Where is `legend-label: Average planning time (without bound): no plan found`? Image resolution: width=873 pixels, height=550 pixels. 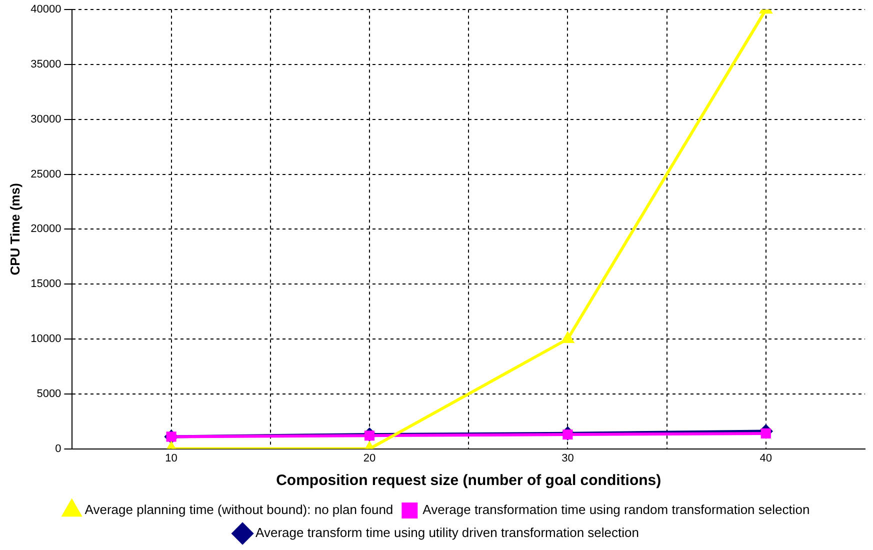
legend-label: Average planning time (without bound): no plan found is located at coordinates (239, 510).